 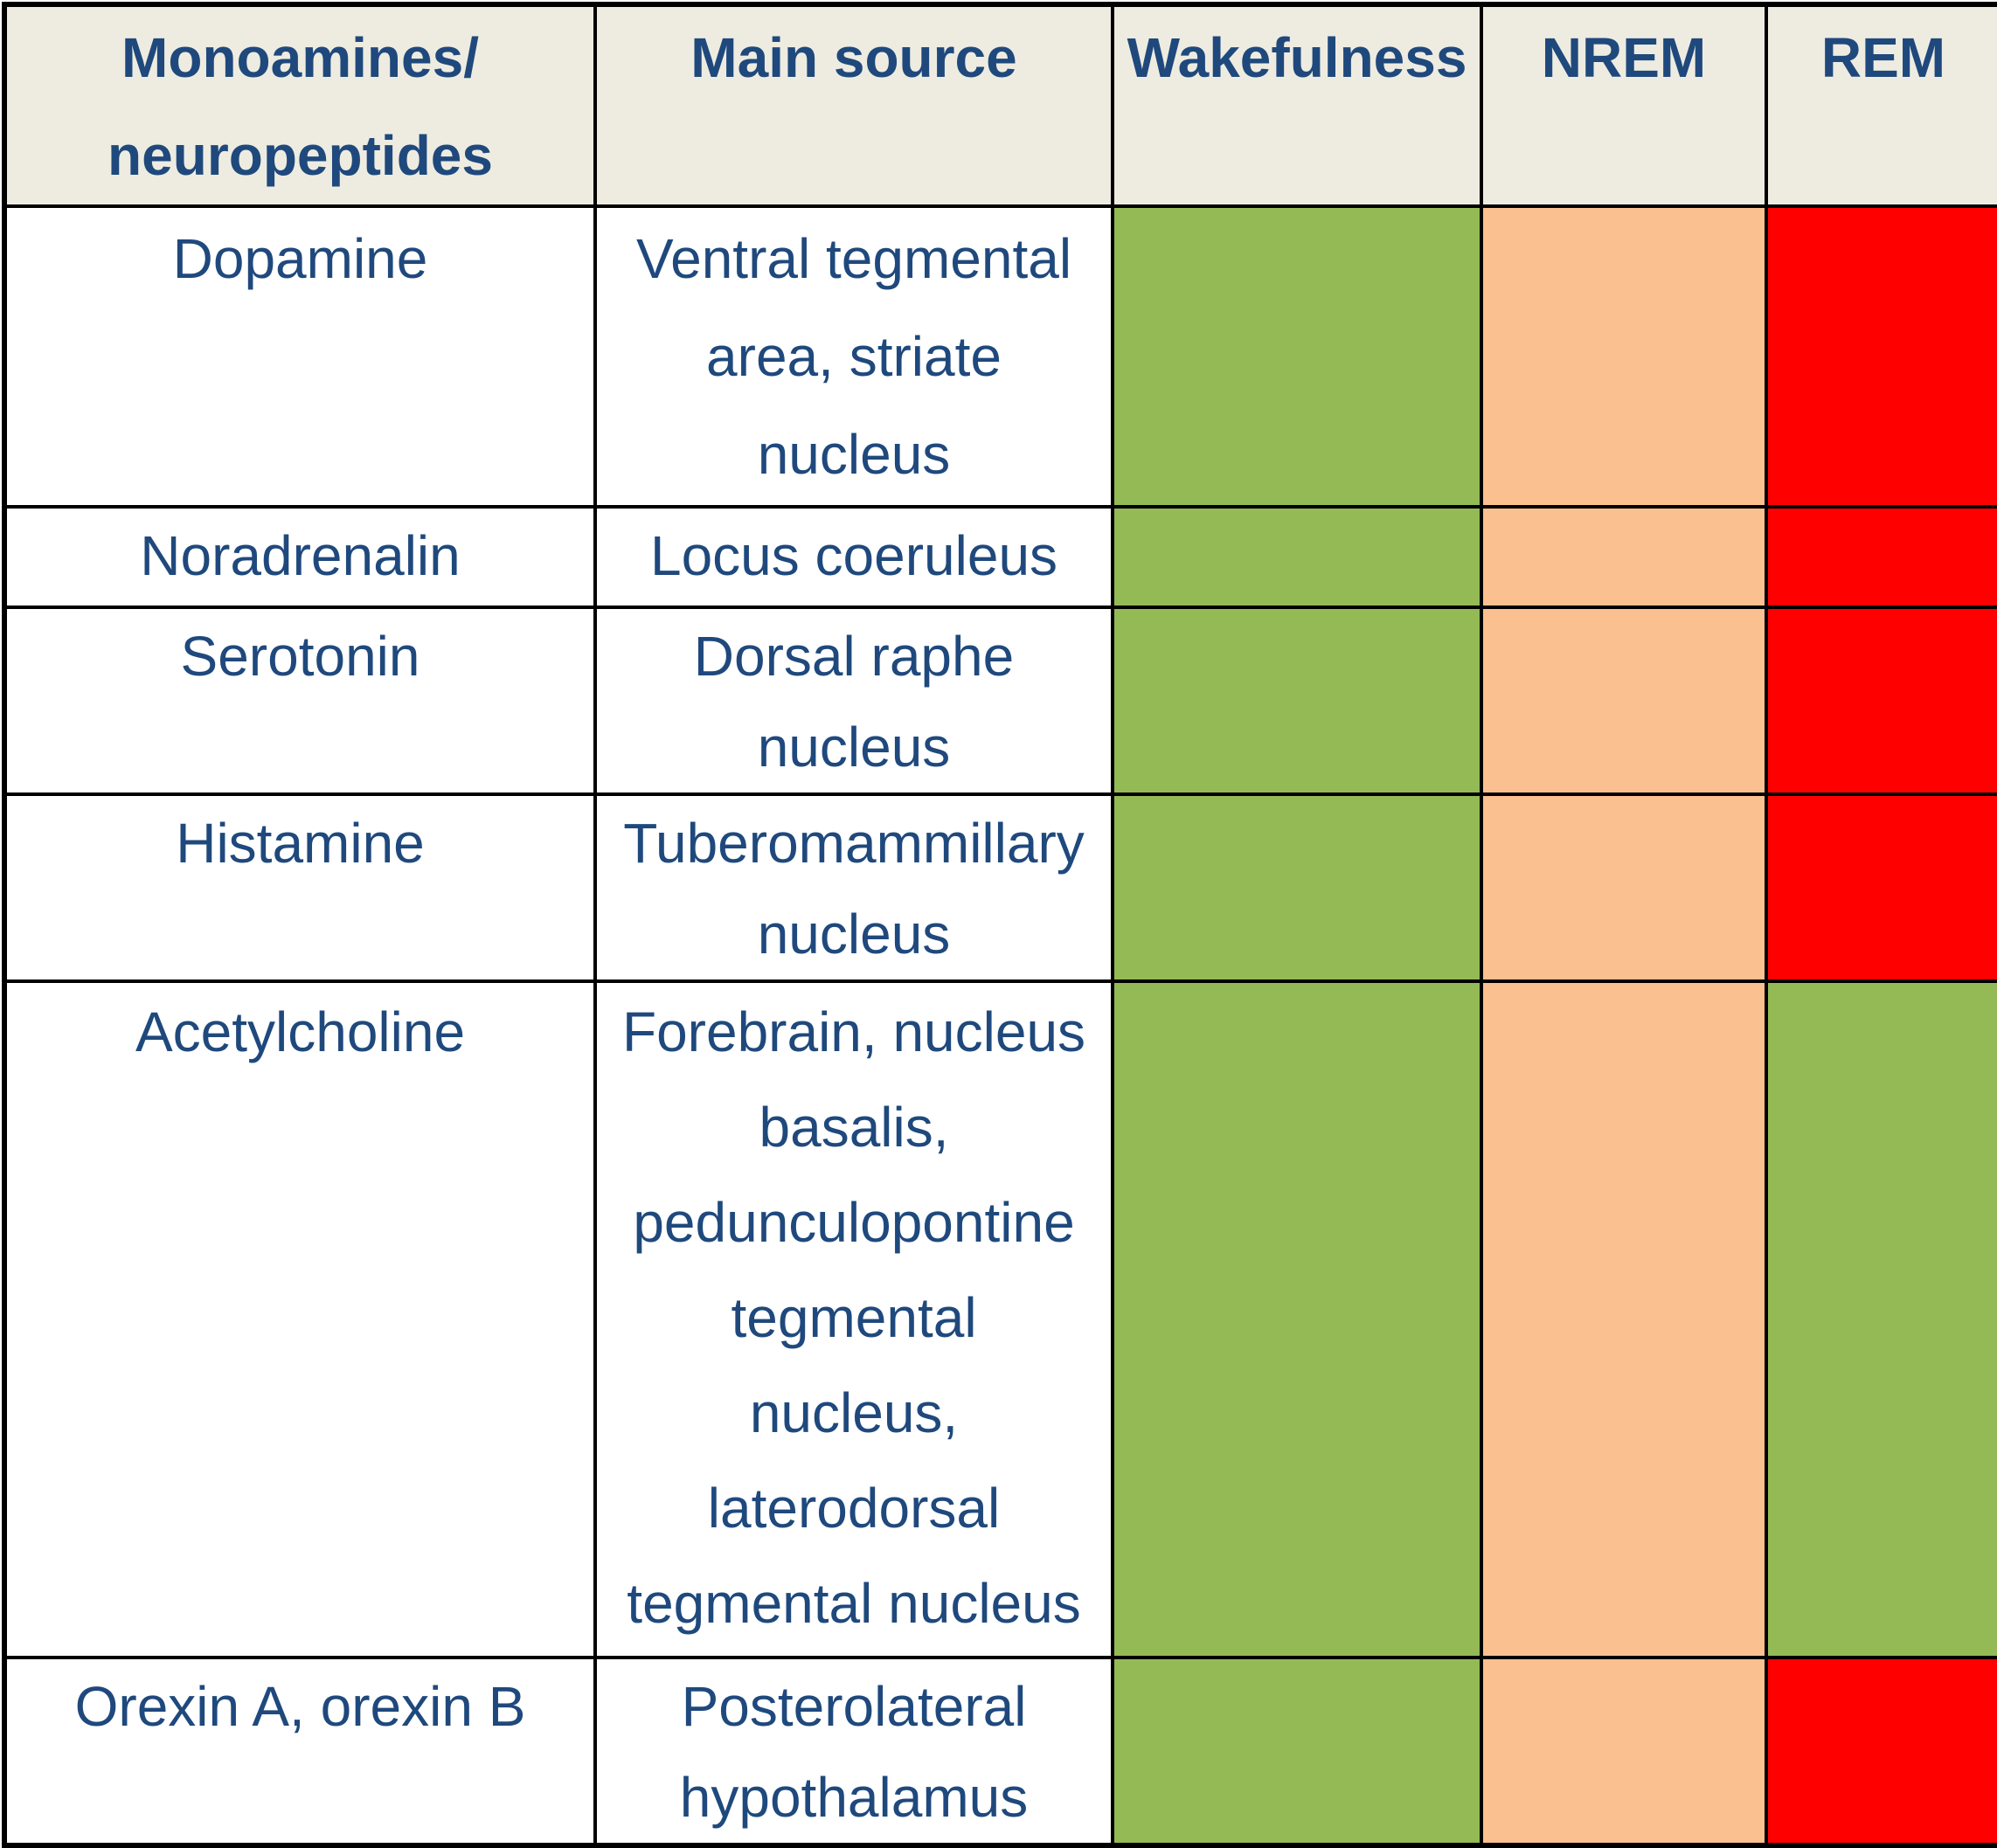 I want to click on cell-neurotransmitter-name: Histamine, so click(x=300, y=887).